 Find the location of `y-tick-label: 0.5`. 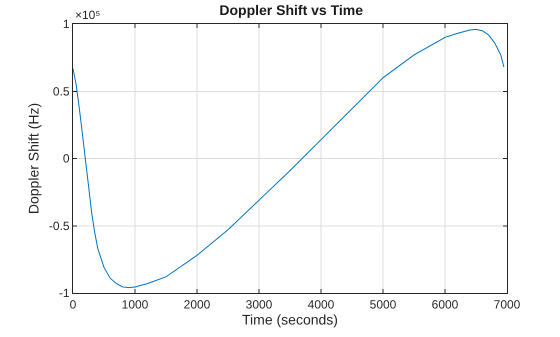

y-tick-label: 0.5 is located at coordinates (61, 91).